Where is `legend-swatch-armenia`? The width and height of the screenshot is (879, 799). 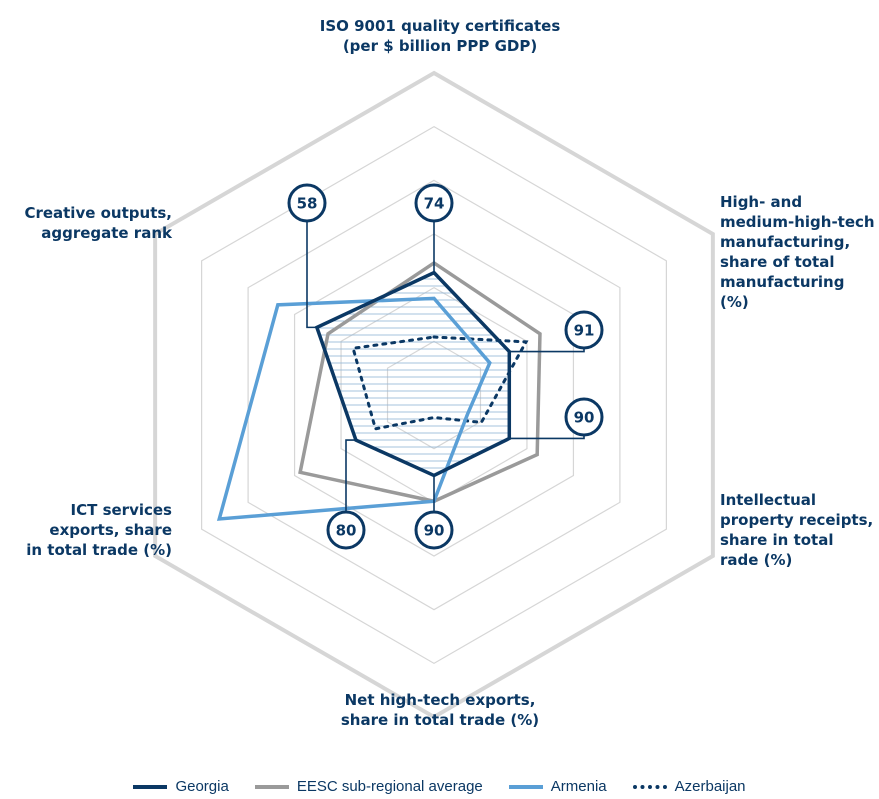 legend-swatch-armenia is located at coordinates (525, 786).